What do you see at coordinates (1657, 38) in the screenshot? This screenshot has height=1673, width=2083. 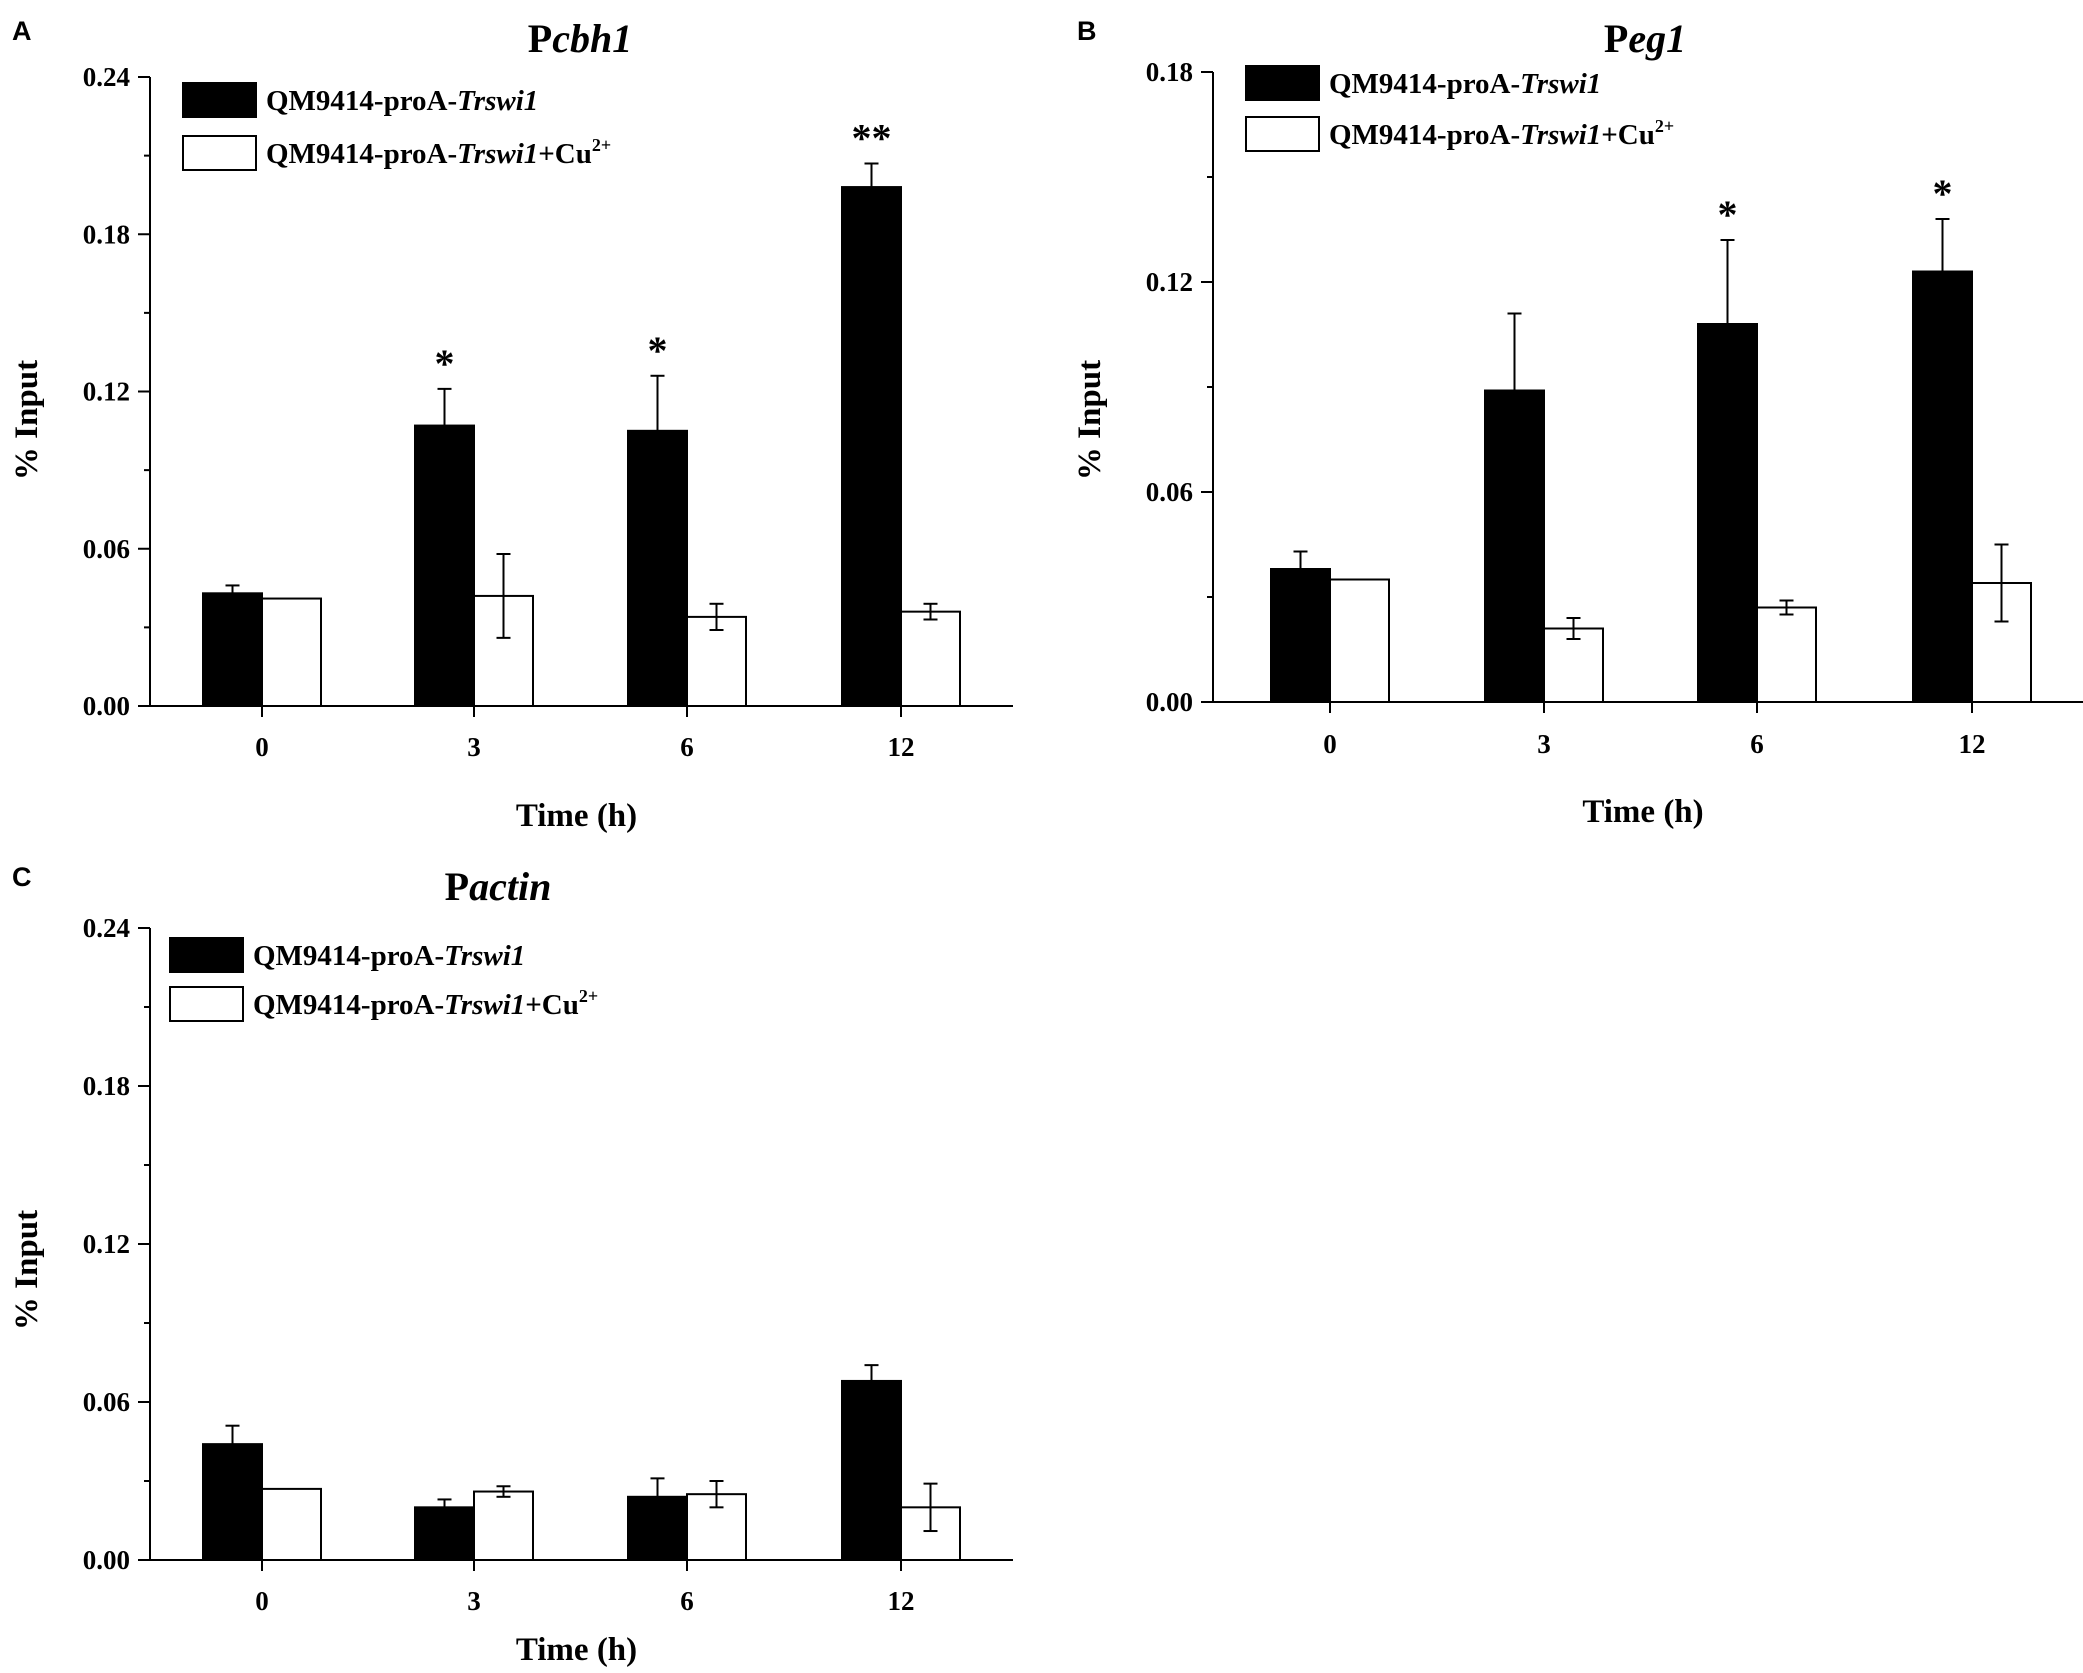 I see `chart-title-gene: eg1` at bounding box center [1657, 38].